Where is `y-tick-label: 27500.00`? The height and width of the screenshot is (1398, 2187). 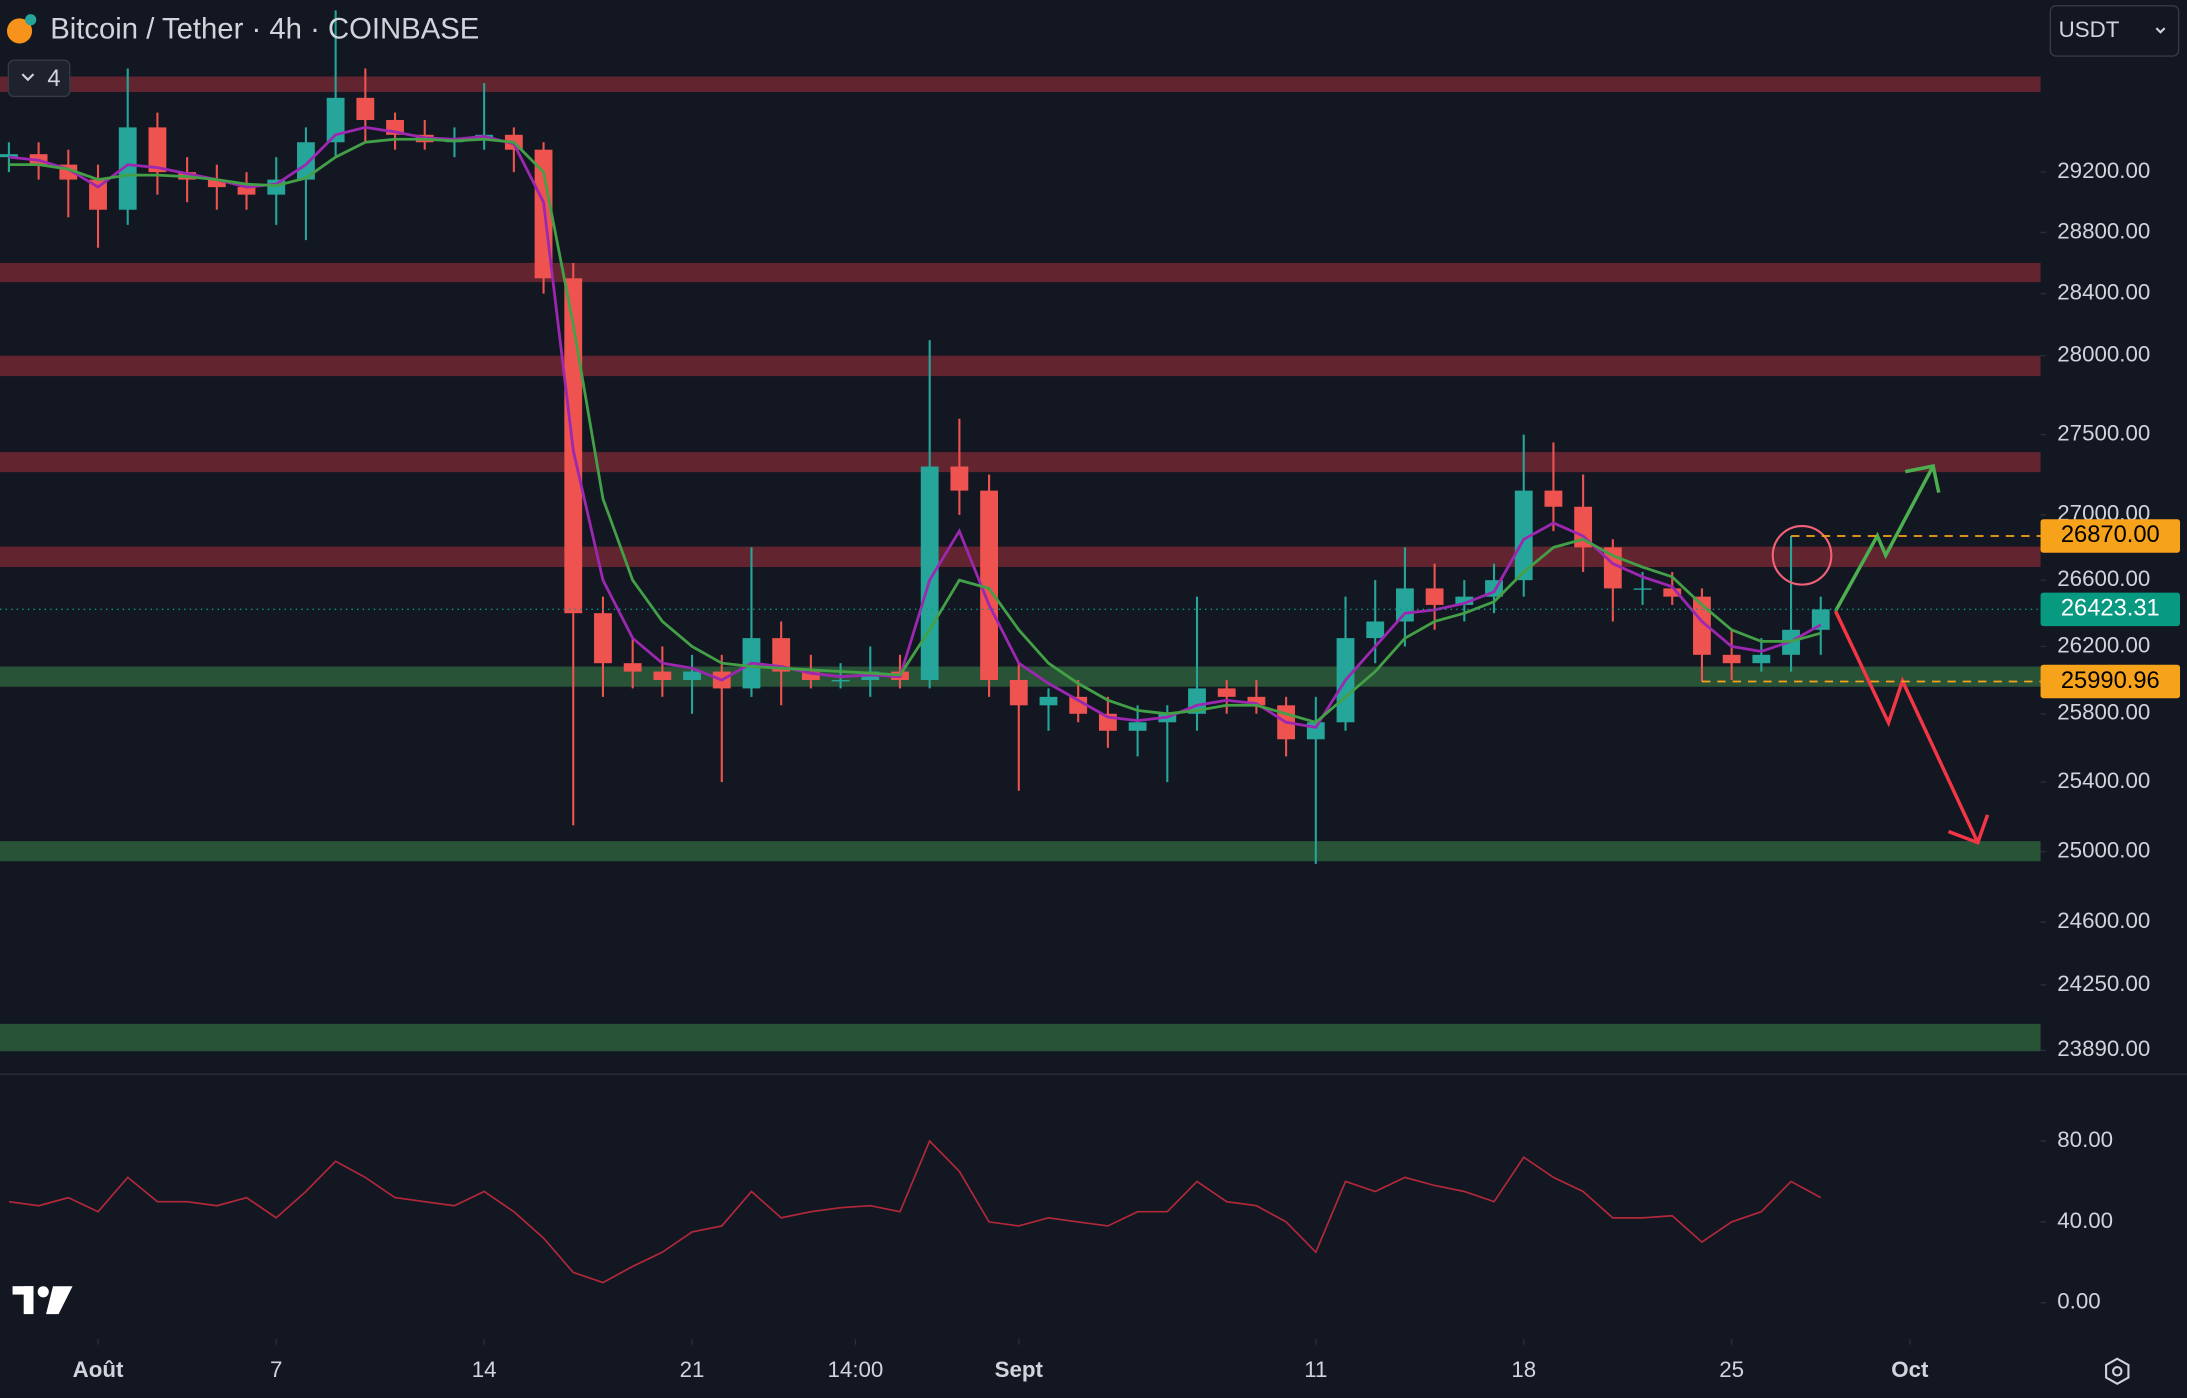 y-tick-label: 27500.00 is located at coordinates (2103, 432).